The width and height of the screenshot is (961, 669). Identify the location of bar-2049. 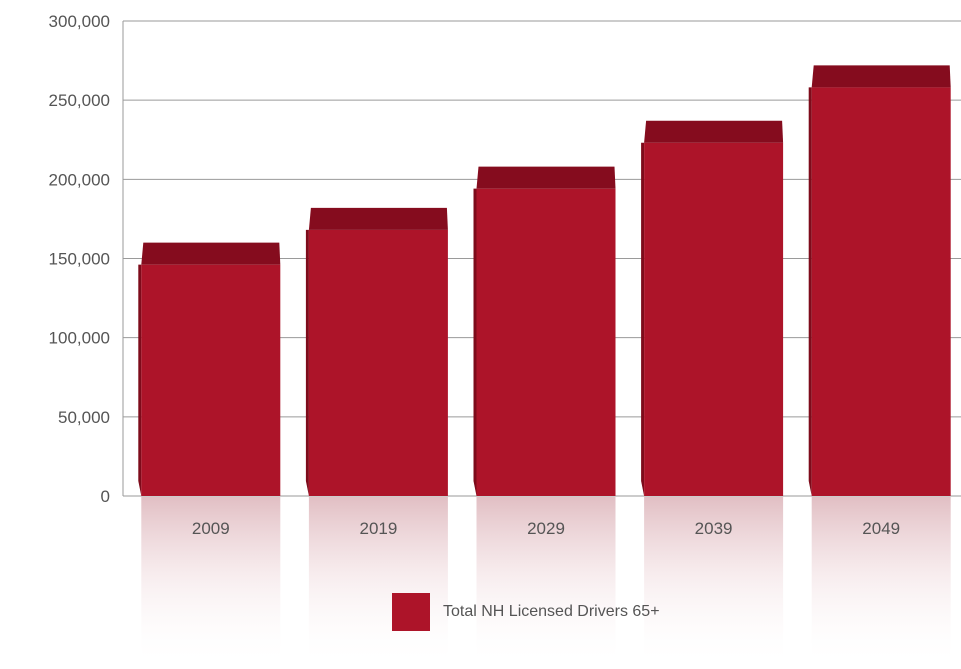
(879, 280).